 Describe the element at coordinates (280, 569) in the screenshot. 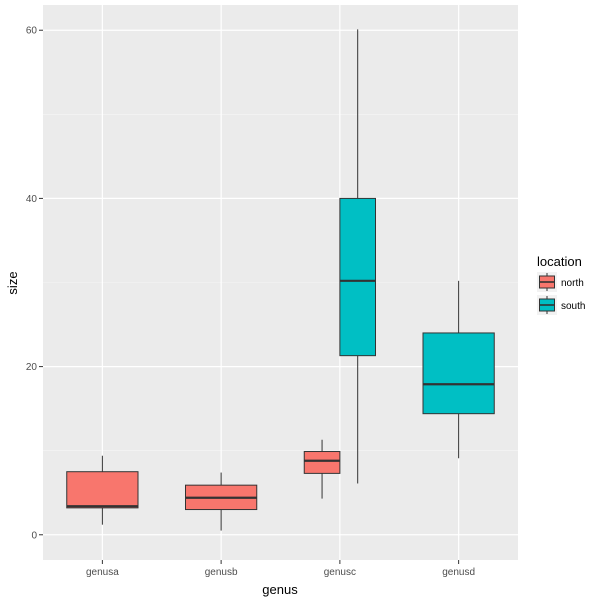

I see `x-axis: genusa genusb genusc genusd` at that location.